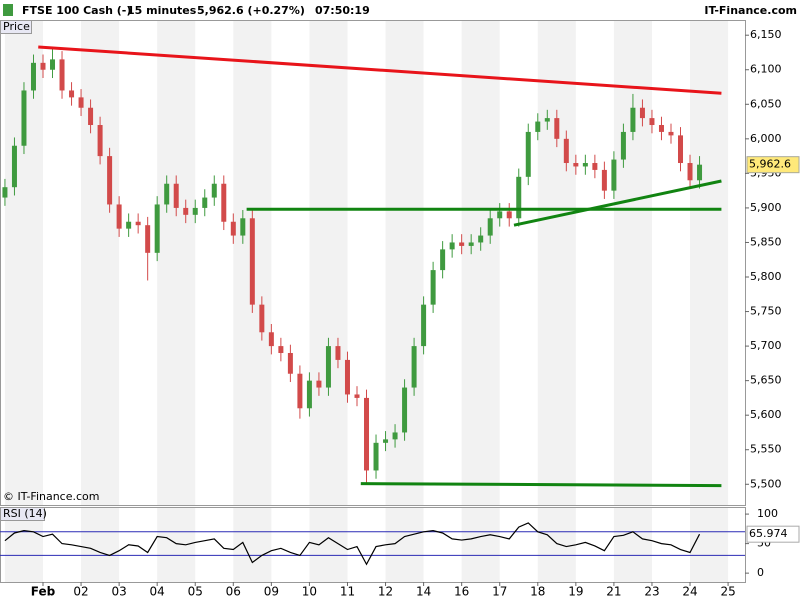 Image resolution: width=800 pixels, height=600 pixels. What do you see at coordinates (766, 34) in the screenshot?
I see `y-tick-label: 6,150` at bounding box center [766, 34].